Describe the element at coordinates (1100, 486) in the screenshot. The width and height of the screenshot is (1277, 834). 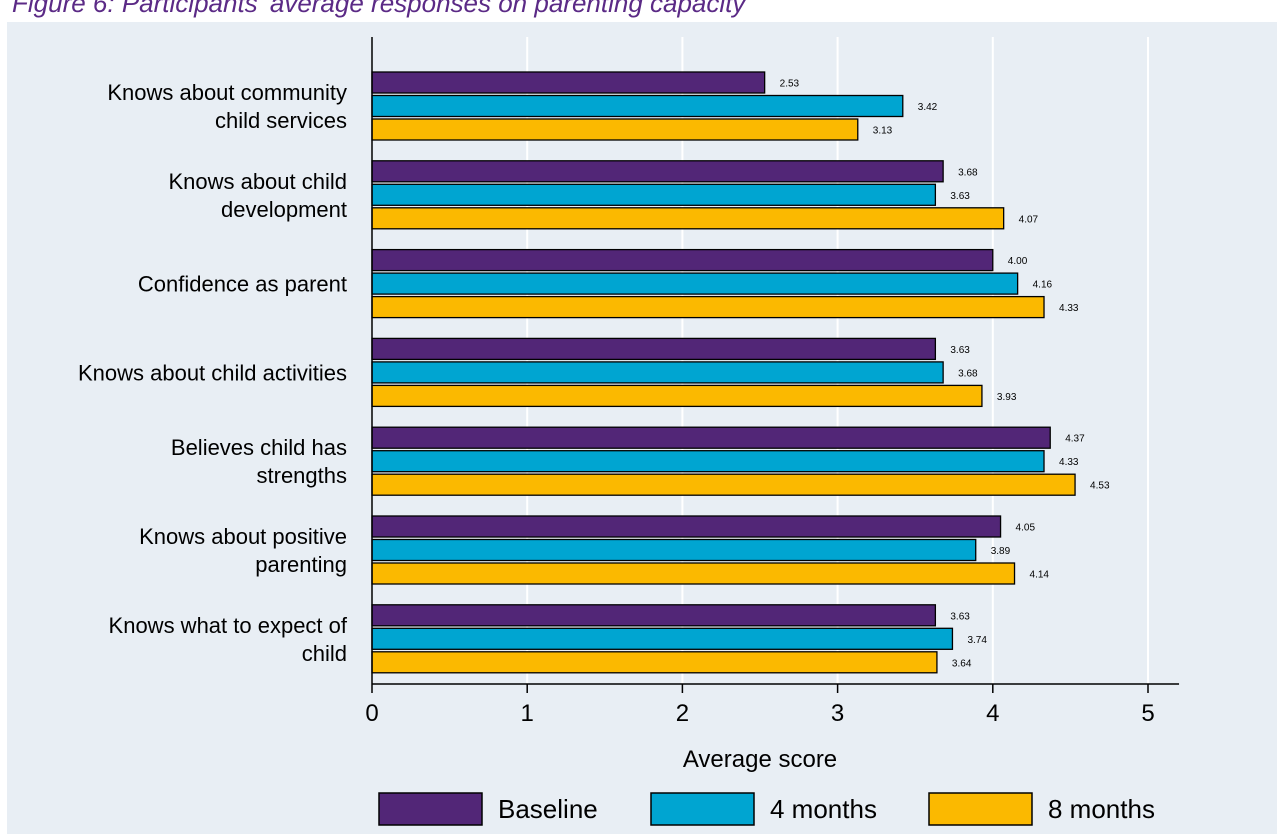
I see `data-label: 4.53` at that location.